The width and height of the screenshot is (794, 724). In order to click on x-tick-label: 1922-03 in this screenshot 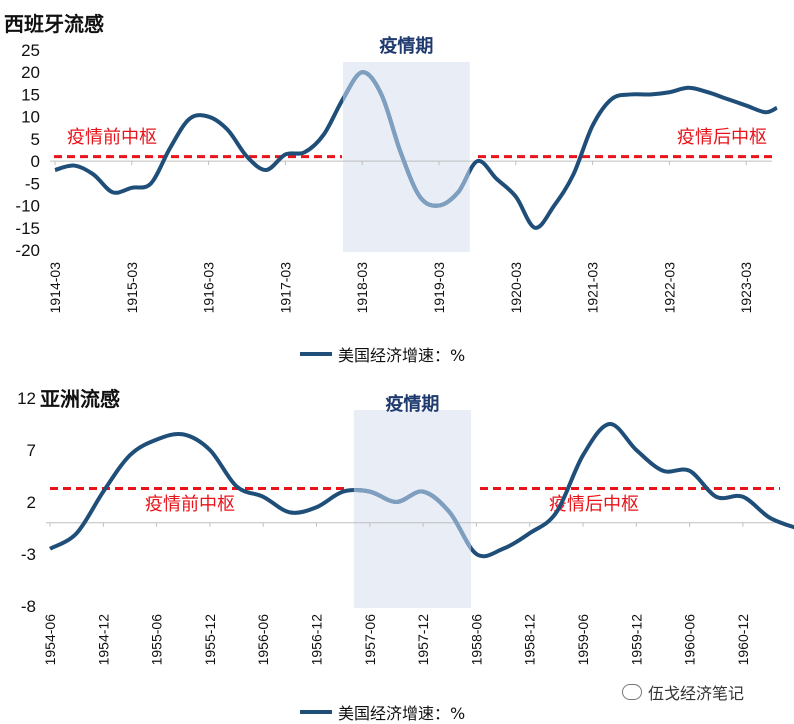, I will do `click(669, 288)`.